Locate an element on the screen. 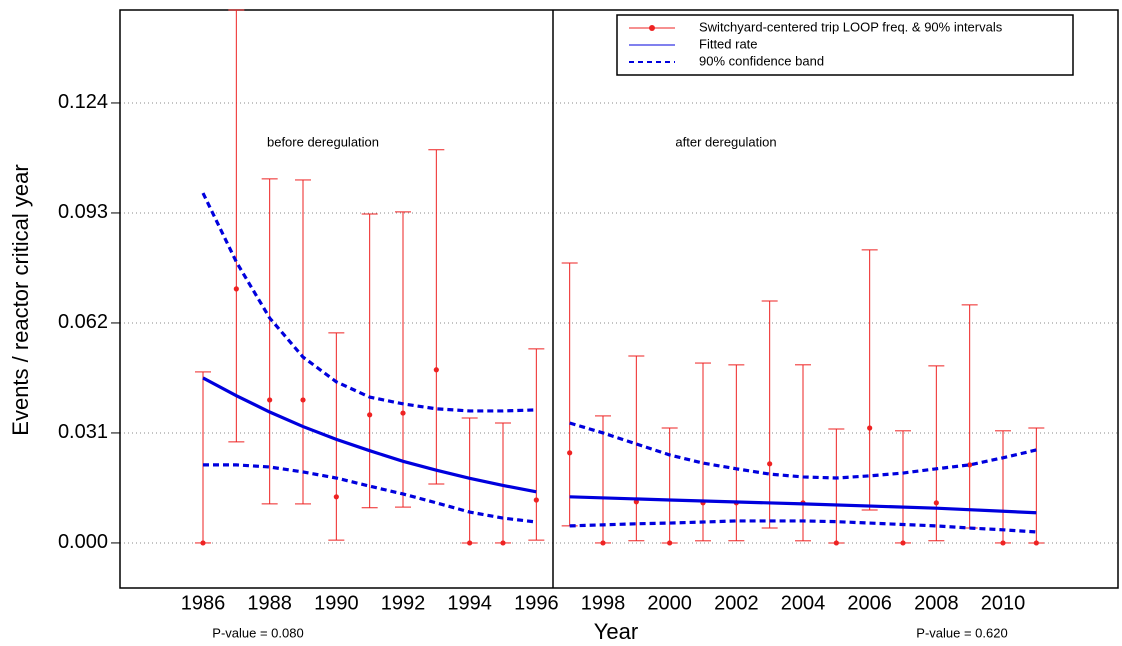 This screenshot has height=646, width=1122. y-tick-label: 0.031 is located at coordinates (83, 432).